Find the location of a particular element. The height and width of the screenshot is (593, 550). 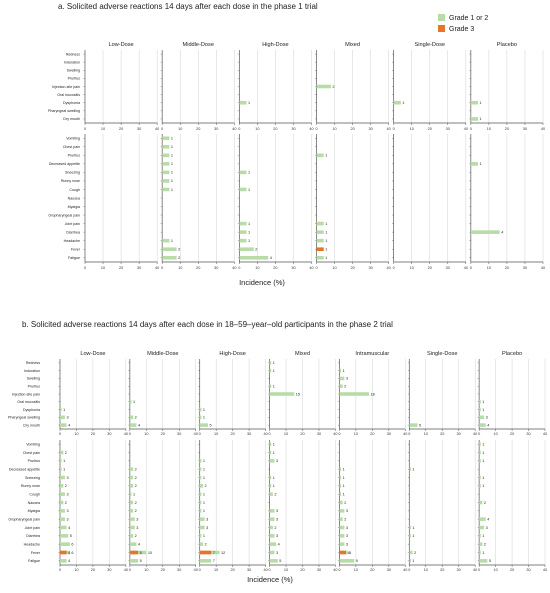

category-label: Runny nose is located at coordinates (30, 486).